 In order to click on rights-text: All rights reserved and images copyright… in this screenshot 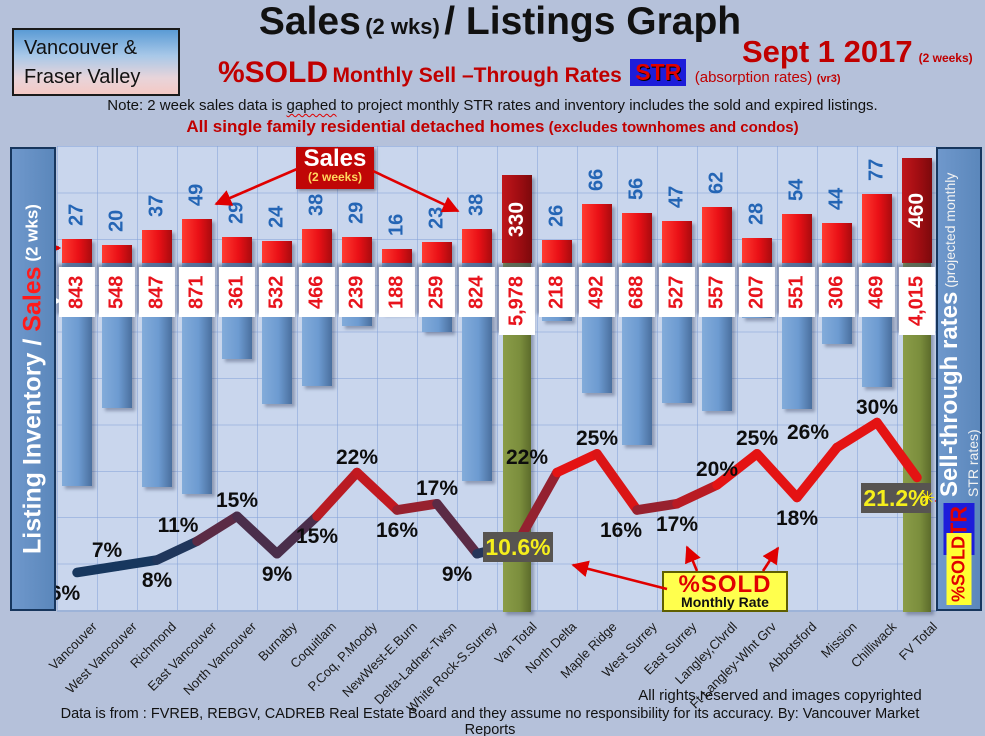, I will do `click(780, 695)`.